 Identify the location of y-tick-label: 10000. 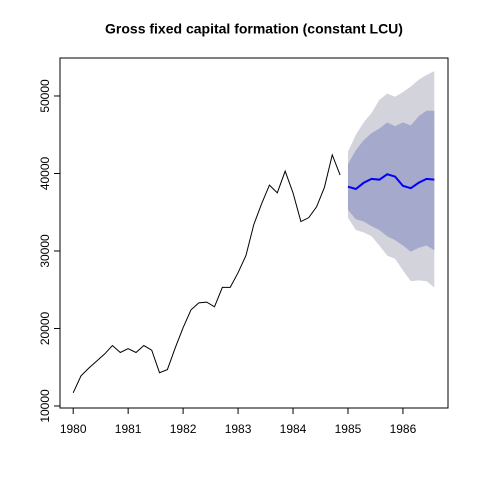
(45, 406).